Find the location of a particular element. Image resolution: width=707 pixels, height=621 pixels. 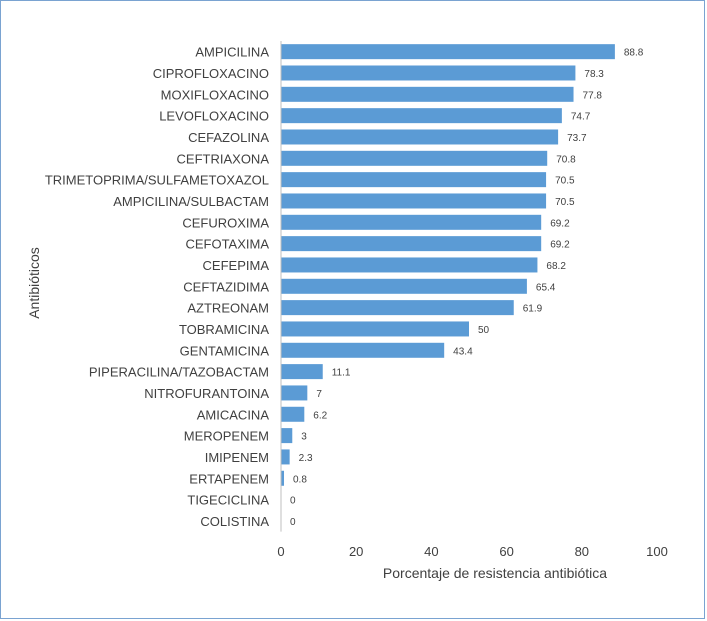

category-label: TIGECICLINA is located at coordinates (228, 500).